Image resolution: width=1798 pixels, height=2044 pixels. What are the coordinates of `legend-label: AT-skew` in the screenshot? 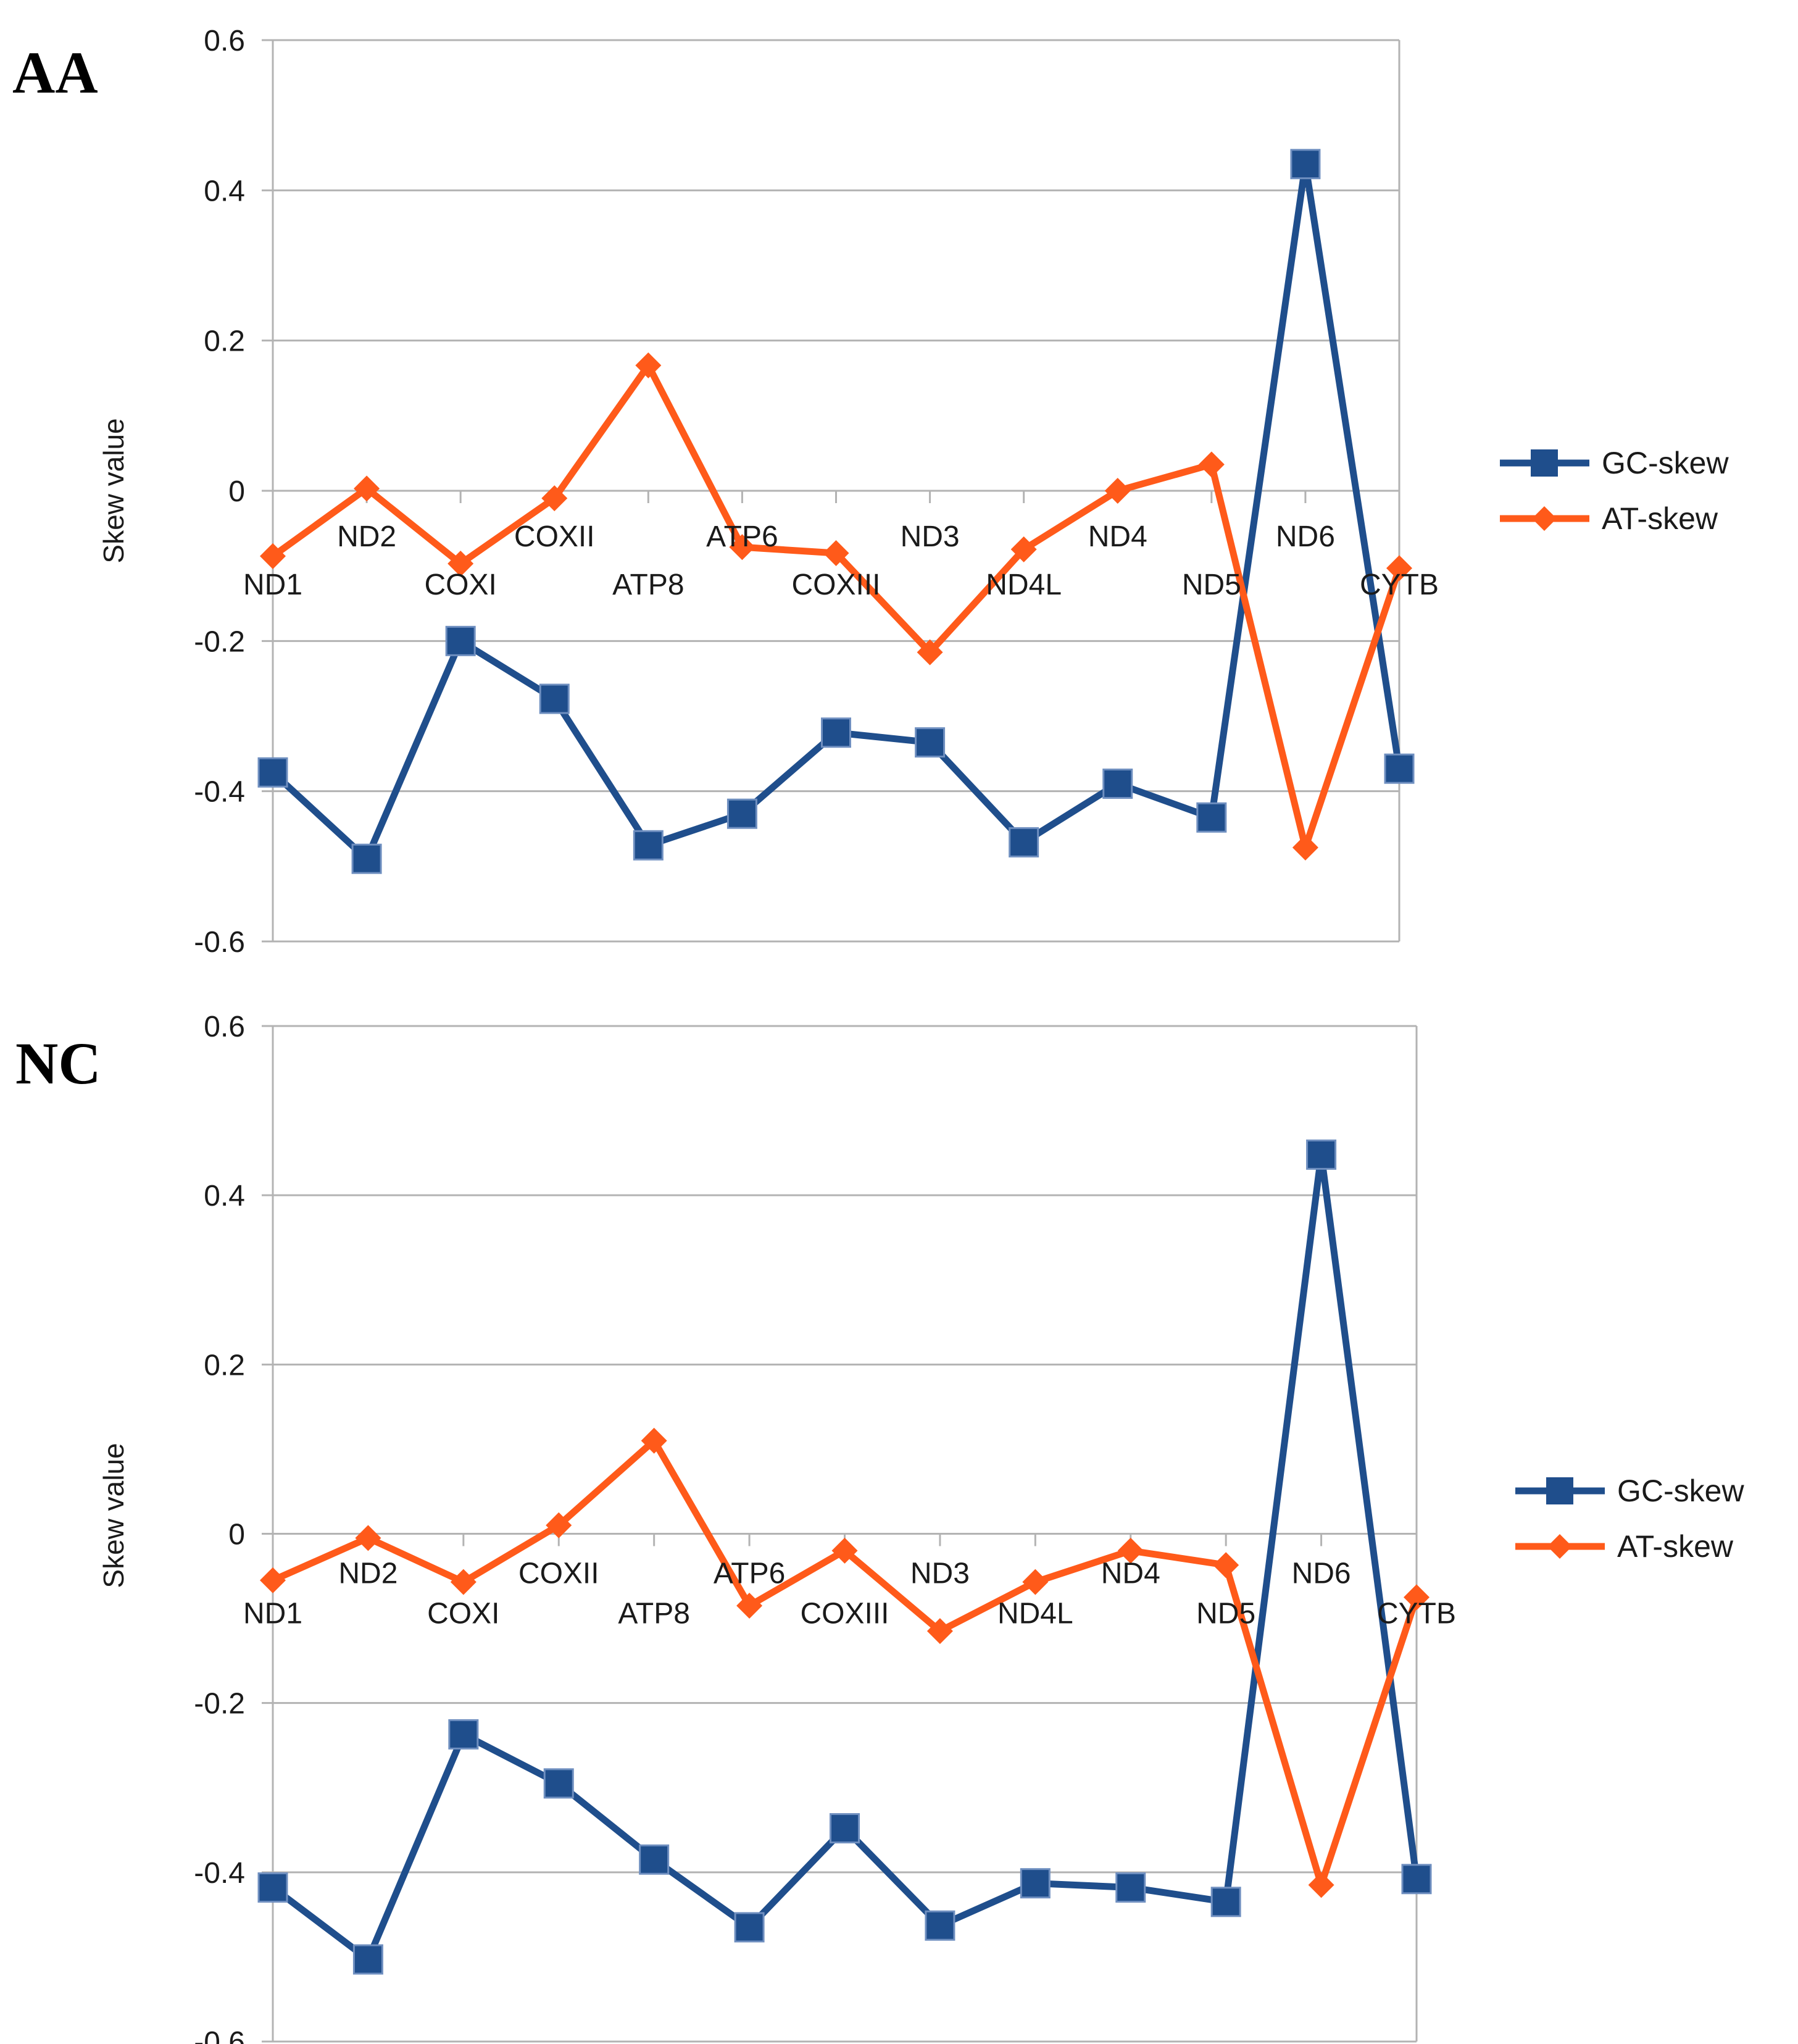 It's located at (1660, 518).